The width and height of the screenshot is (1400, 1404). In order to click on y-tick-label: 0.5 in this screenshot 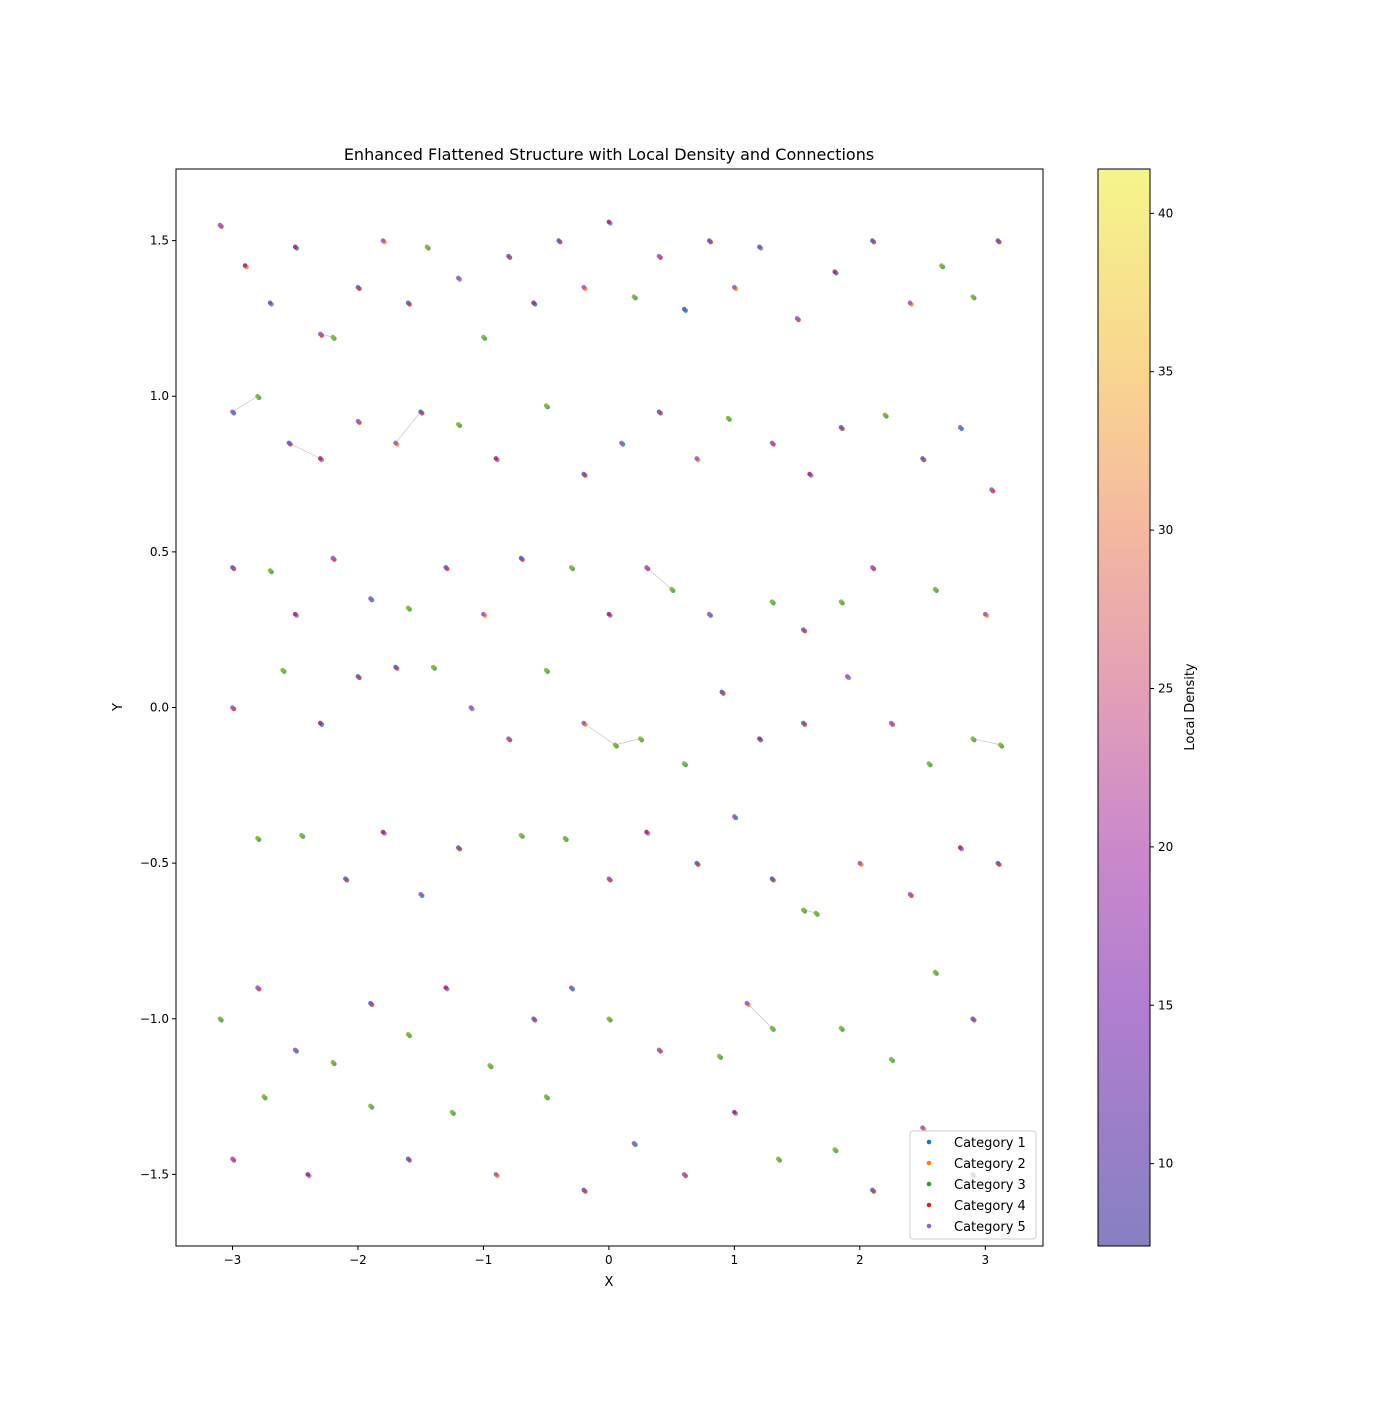, I will do `click(159, 552)`.